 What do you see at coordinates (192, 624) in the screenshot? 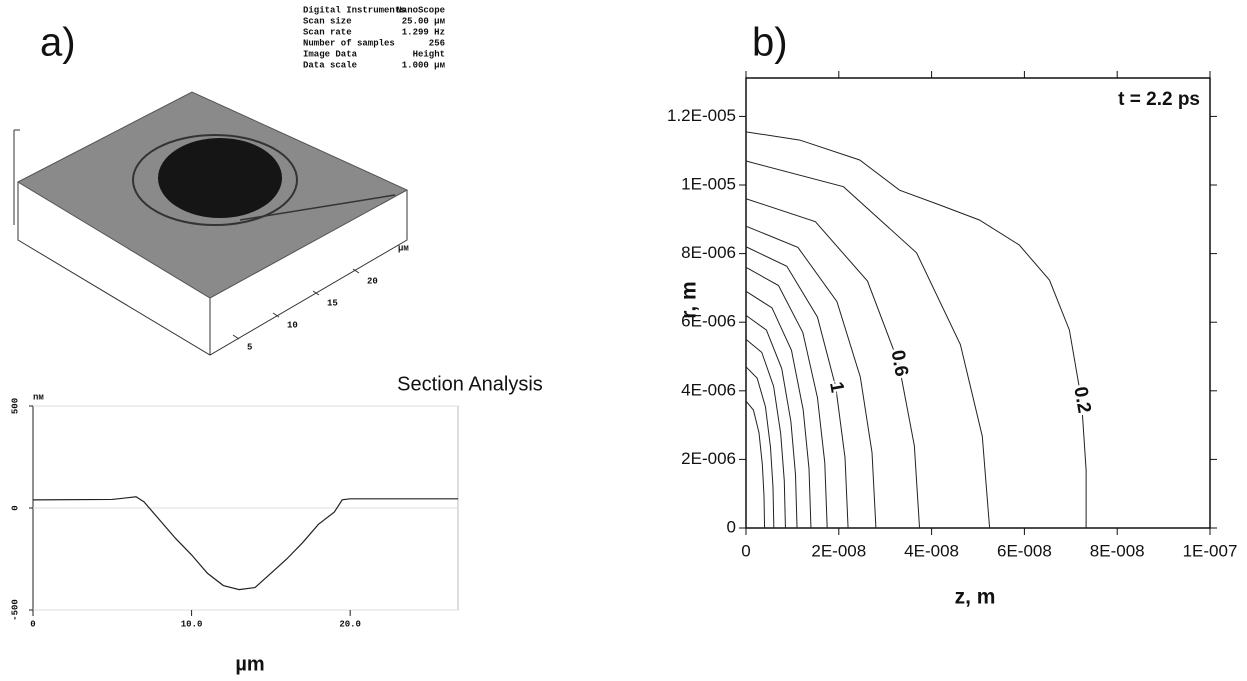
I see `x-tick-label: 10.0` at bounding box center [192, 624].